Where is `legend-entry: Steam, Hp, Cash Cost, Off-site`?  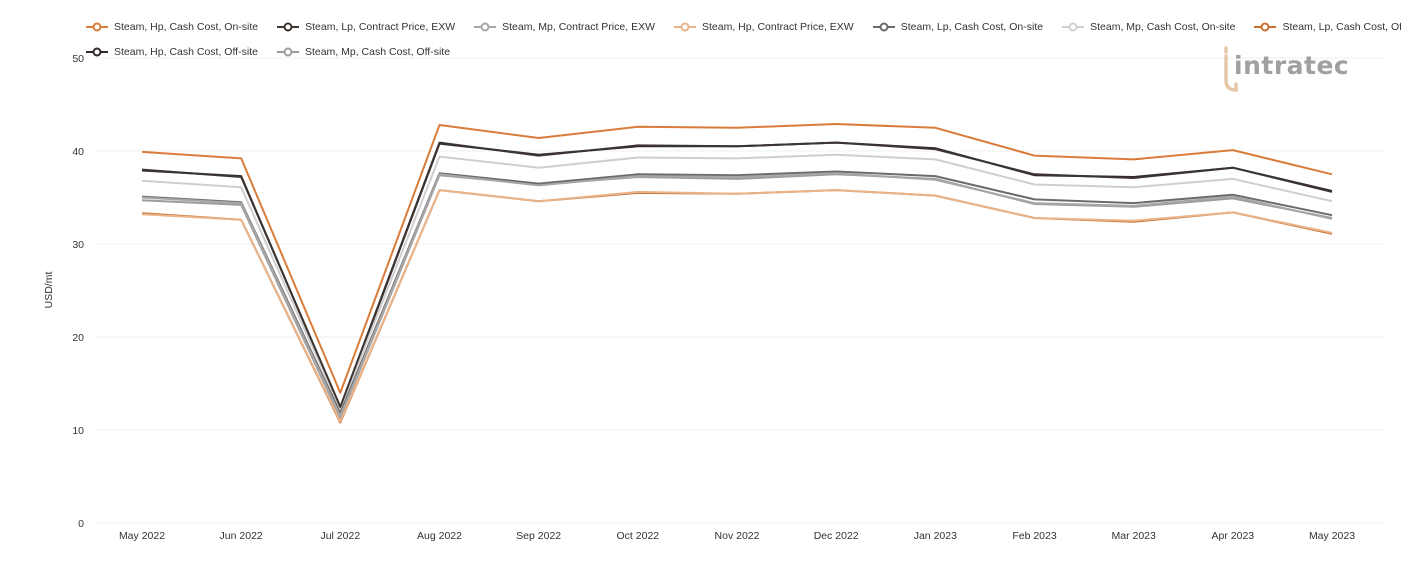
legend-entry: Steam, Hp, Cash Cost, Off-site is located at coordinates (172, 52).